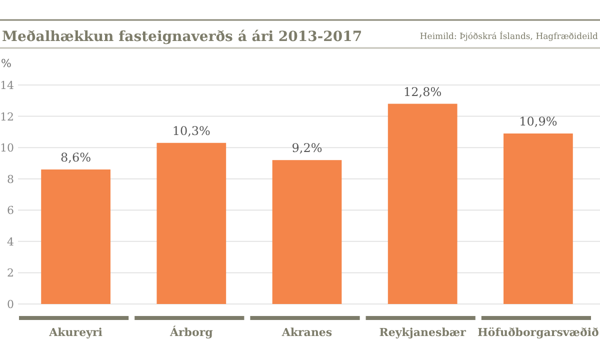 The width and height of the screenshot is (600, 345). Describe the element at coordinates (182, 37) in the screenshot. I see `chart-title: Meðalhækkun fasteignaverðs á ári 2013-2017` at that location.